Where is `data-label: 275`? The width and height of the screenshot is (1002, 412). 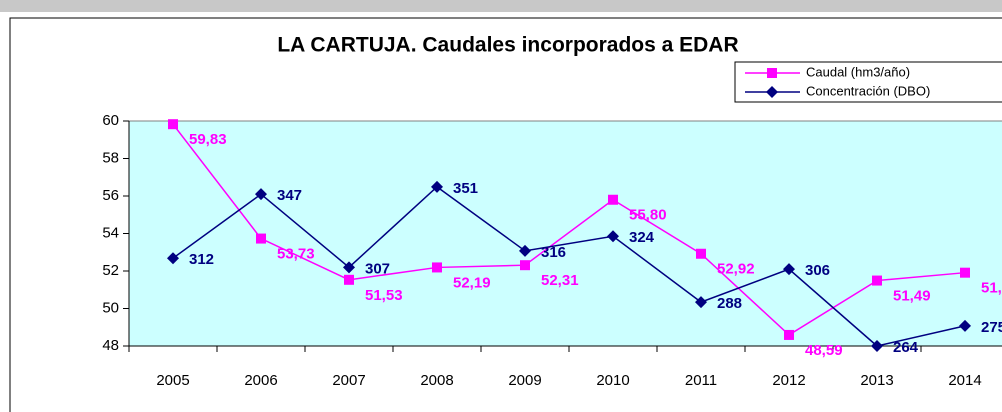 data-label: 275 is located at coordinates (991, 327).